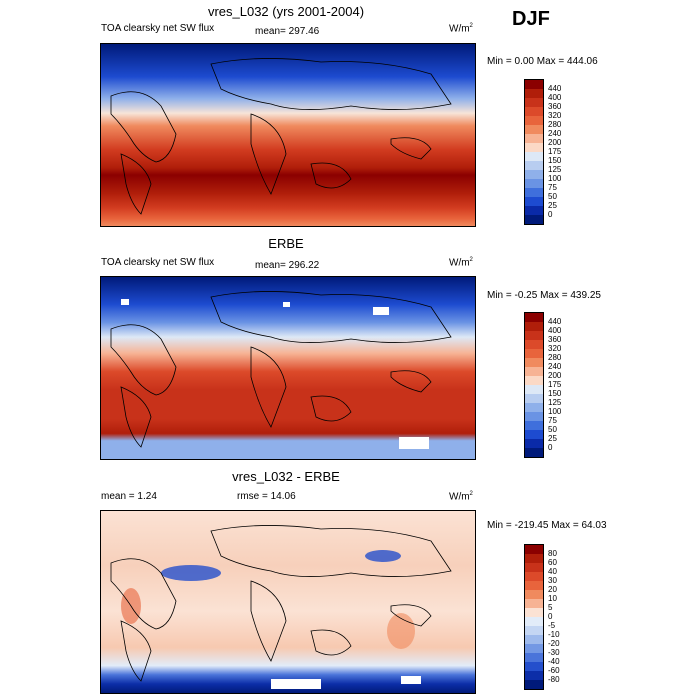 Image resolution: width=700 pixels, height=700 pixels. I want to click on panel3-colorbar, so click(534, 617).